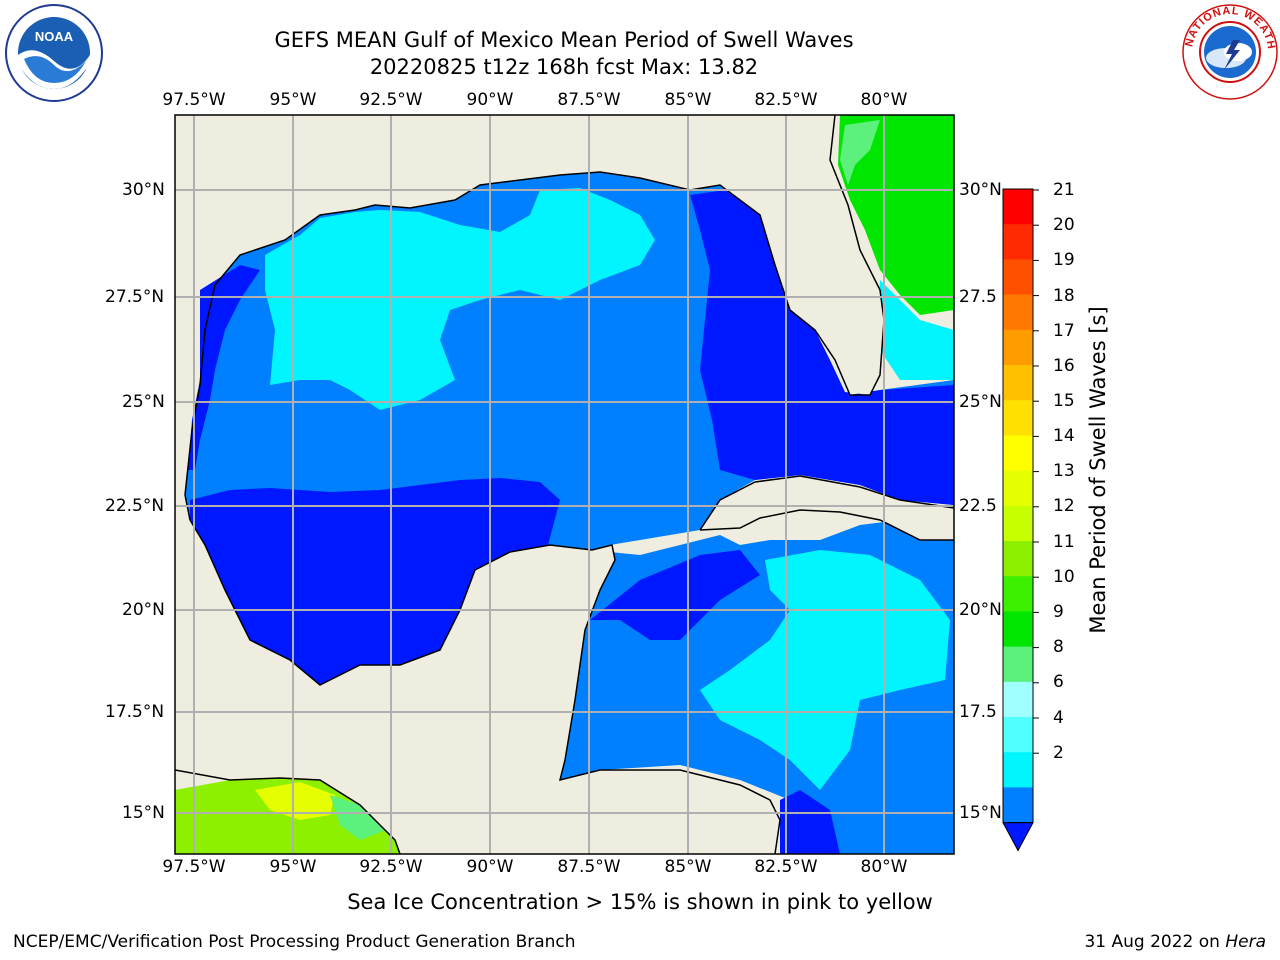  Describe the element at coordinates (293, 867) in the screenshot. I see `lon-label-bottom: 95°W` at that location.